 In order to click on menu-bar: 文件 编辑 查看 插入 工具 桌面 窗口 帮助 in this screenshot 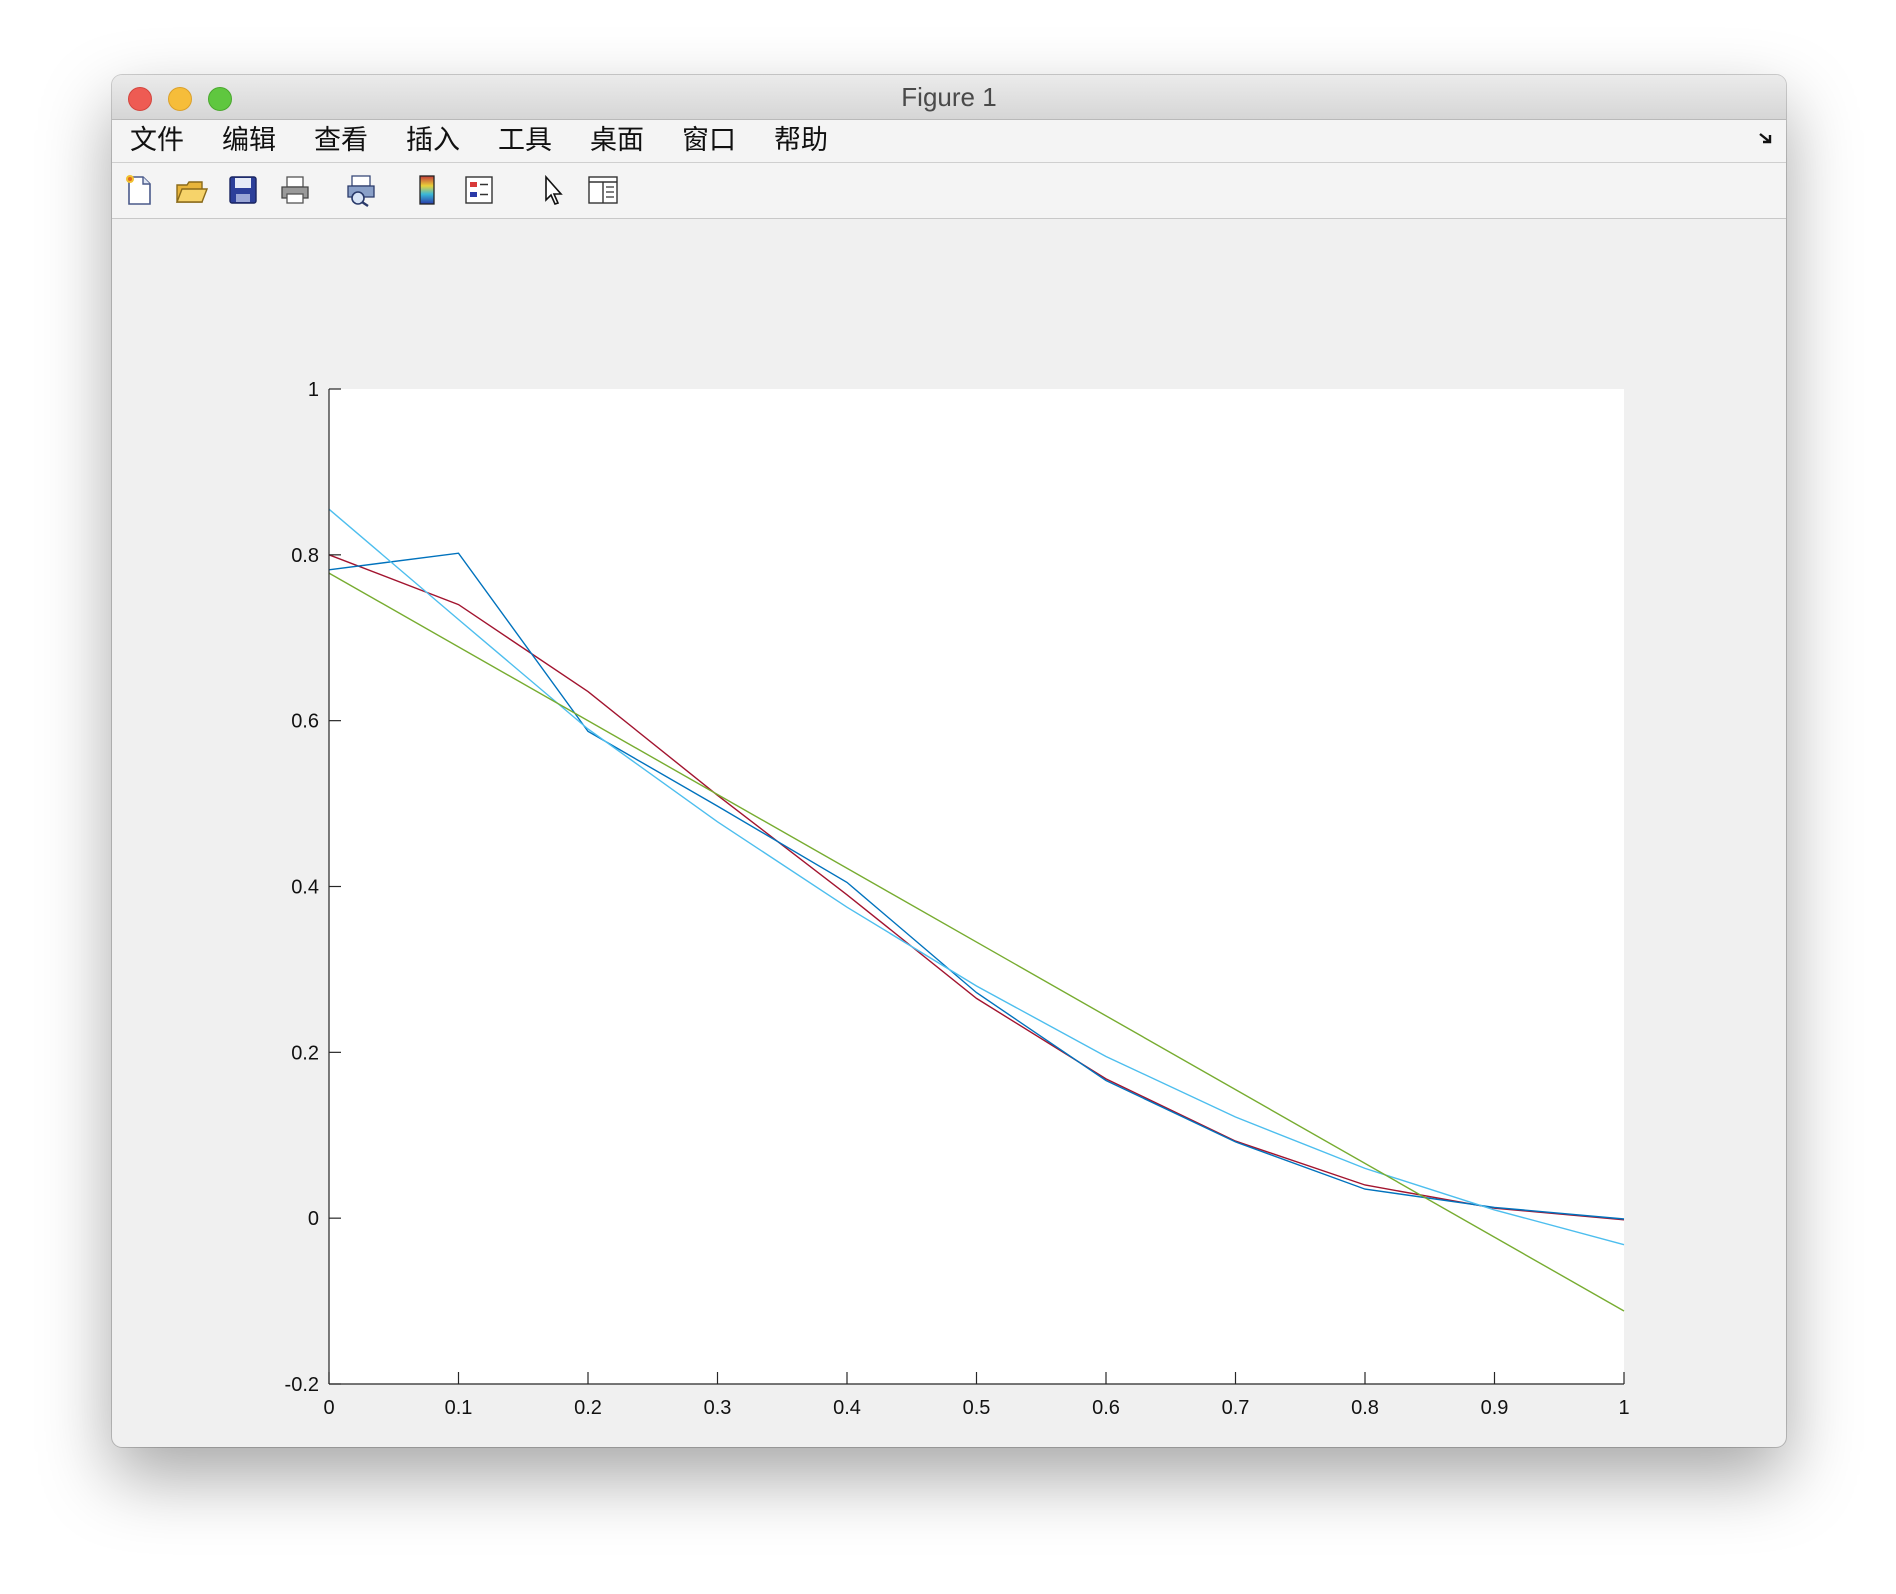, I will do `click(949, 141)`.